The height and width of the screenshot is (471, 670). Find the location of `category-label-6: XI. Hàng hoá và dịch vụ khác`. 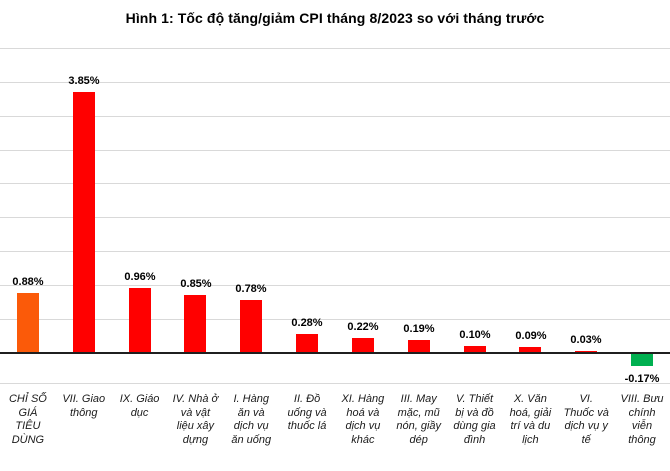

category-label-6: XI. Hàng hoá và dịch vụ khác is located at coordinates (363, 419).